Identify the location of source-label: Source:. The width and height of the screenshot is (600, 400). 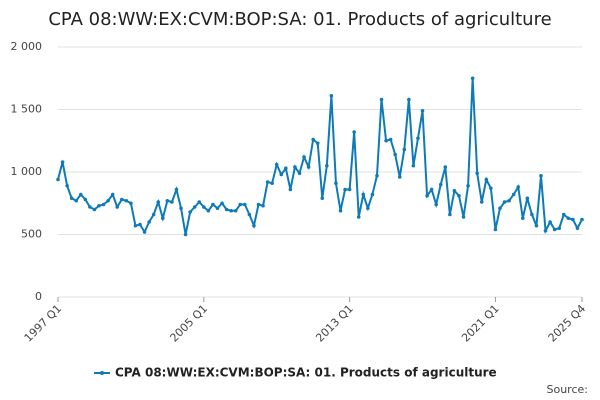
(568, 389).